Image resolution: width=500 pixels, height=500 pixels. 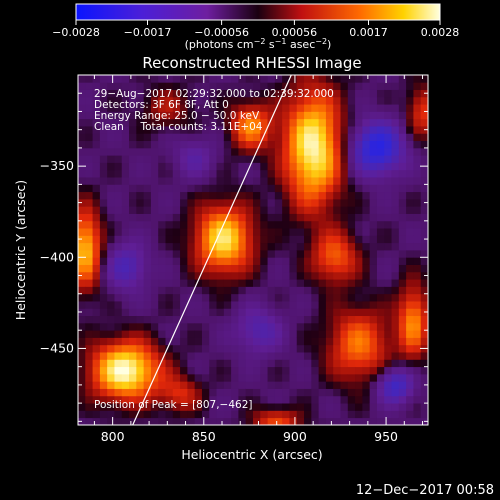 I want to click on x-tick-label: 950, so click(x=386, y=436).